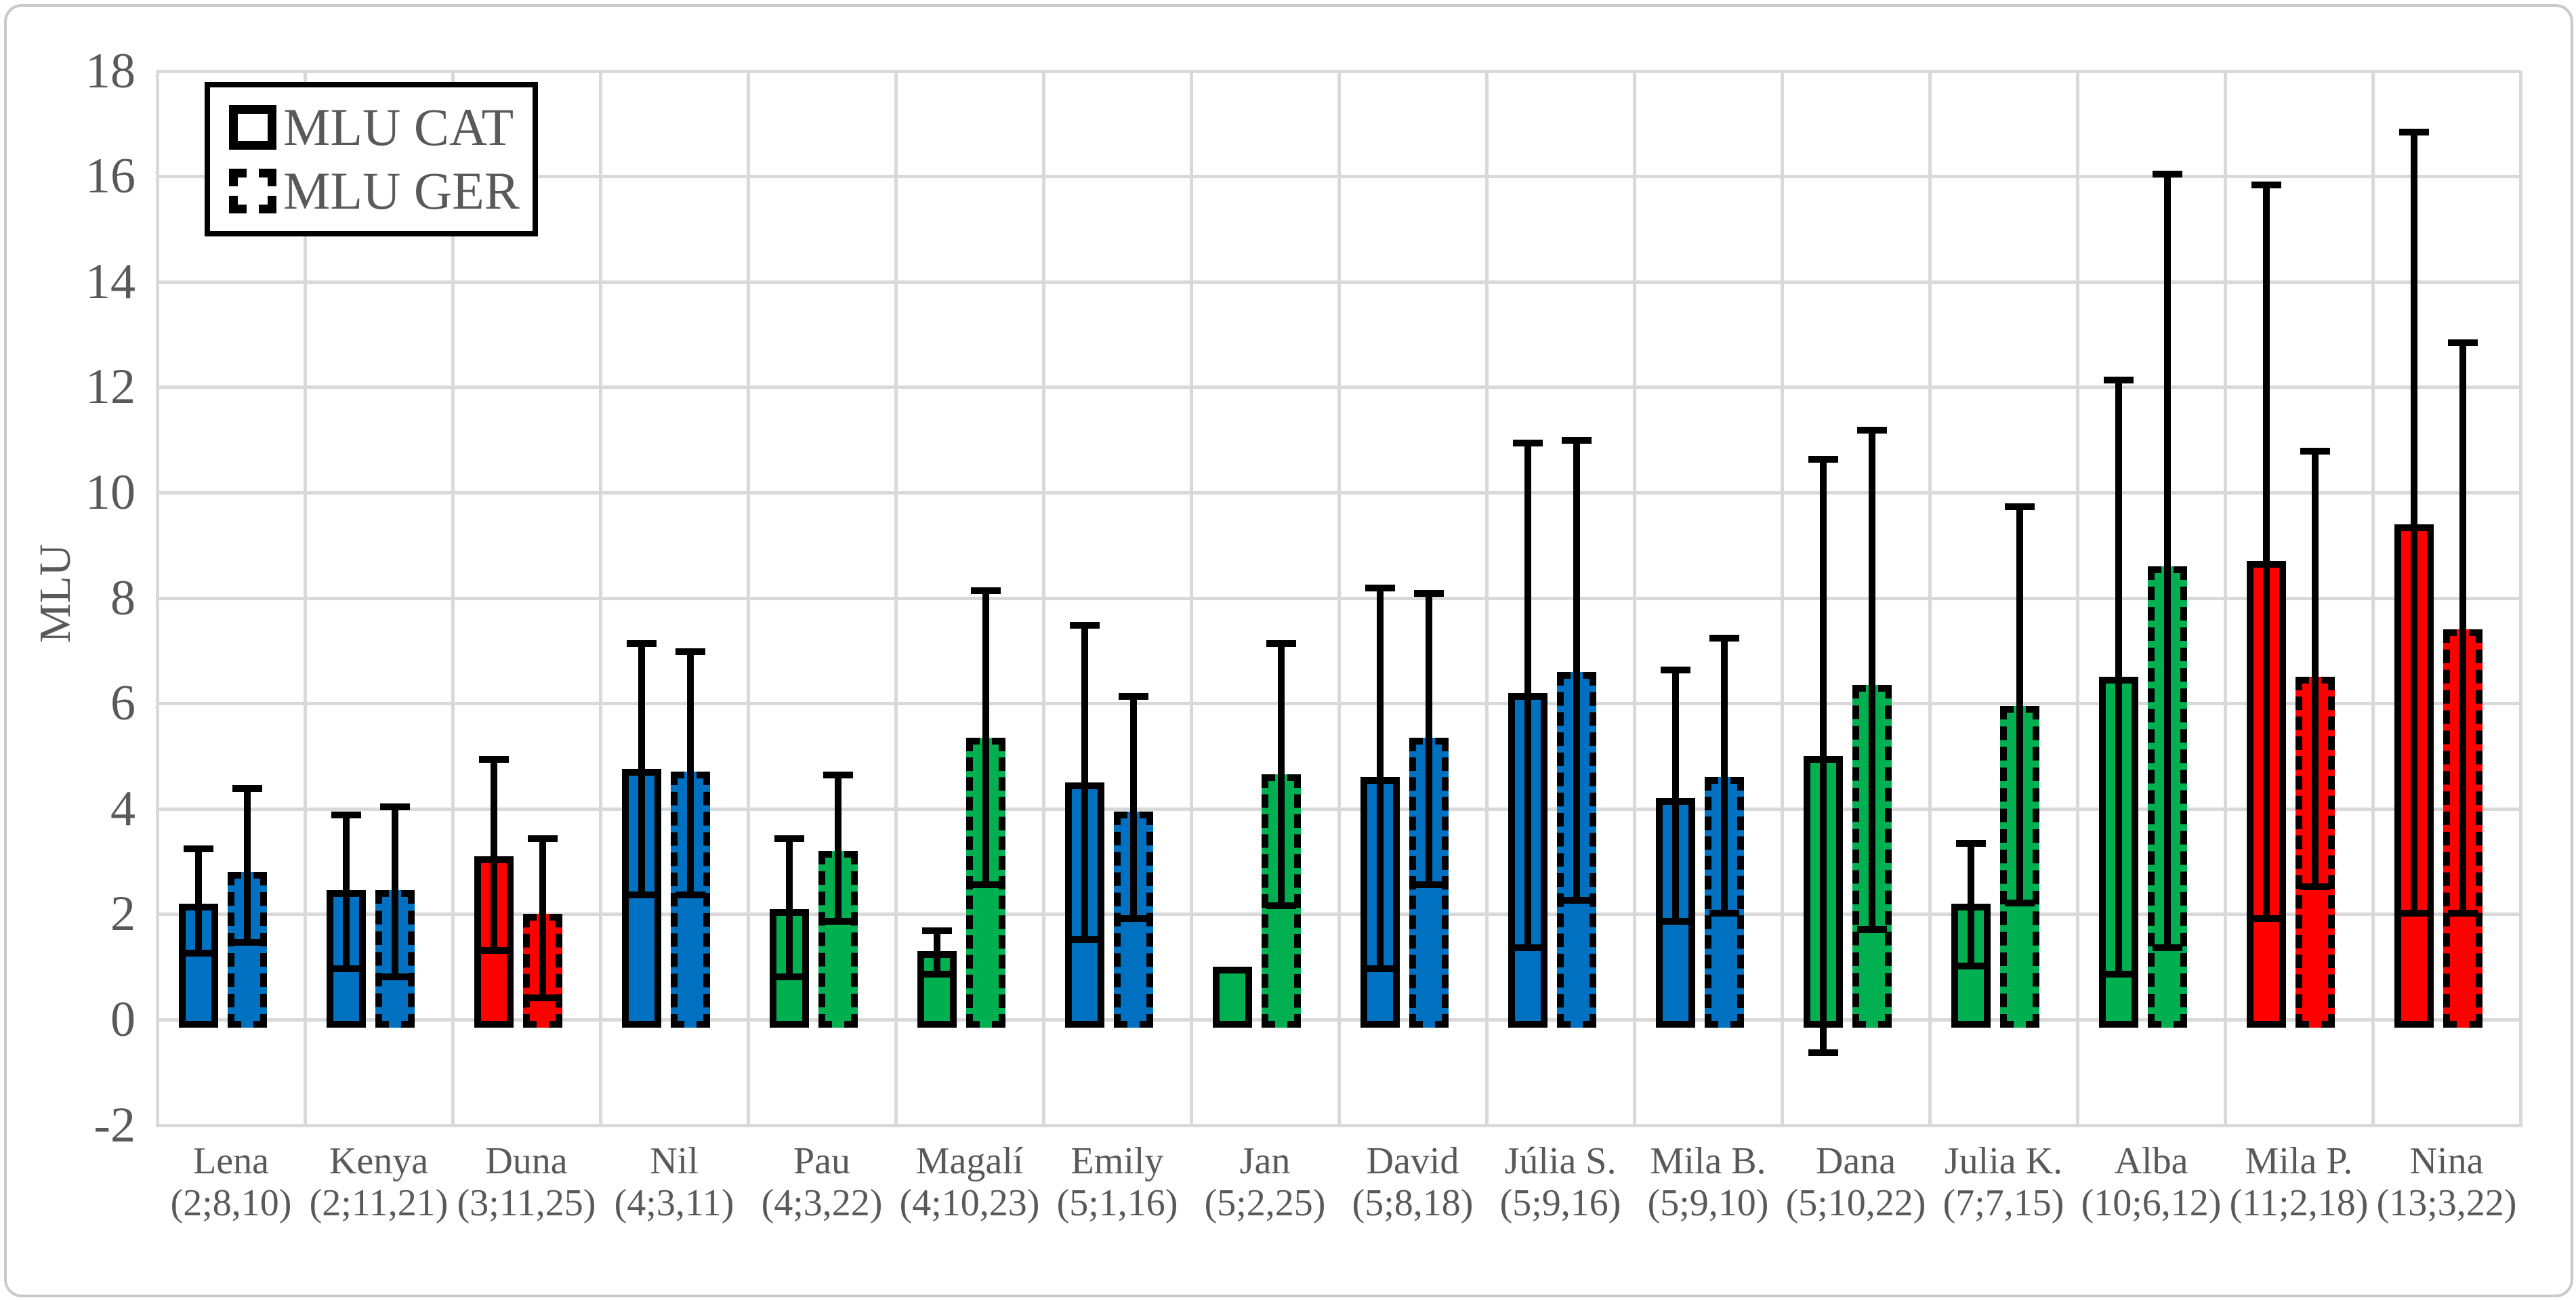  Describe the element at coordinates (1708, 1202) in the screenshot. I see `x-category-age-info: (5;9,10)` at that location.